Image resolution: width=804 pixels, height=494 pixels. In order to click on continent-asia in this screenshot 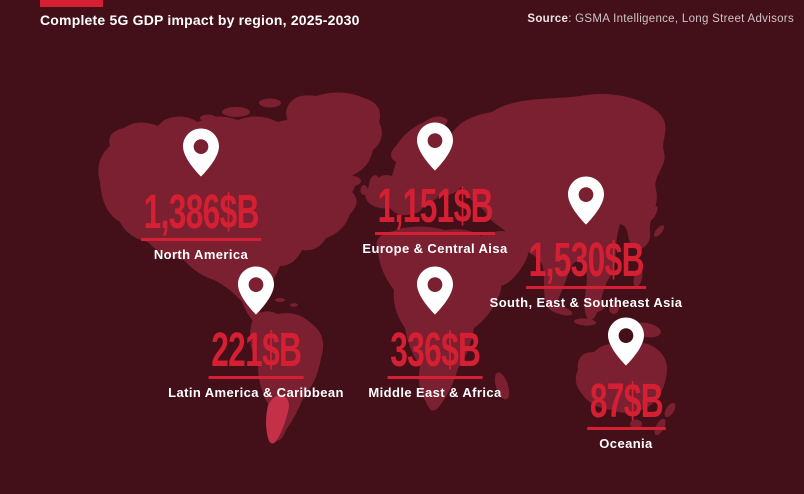, I will do `click(556, 207)`.